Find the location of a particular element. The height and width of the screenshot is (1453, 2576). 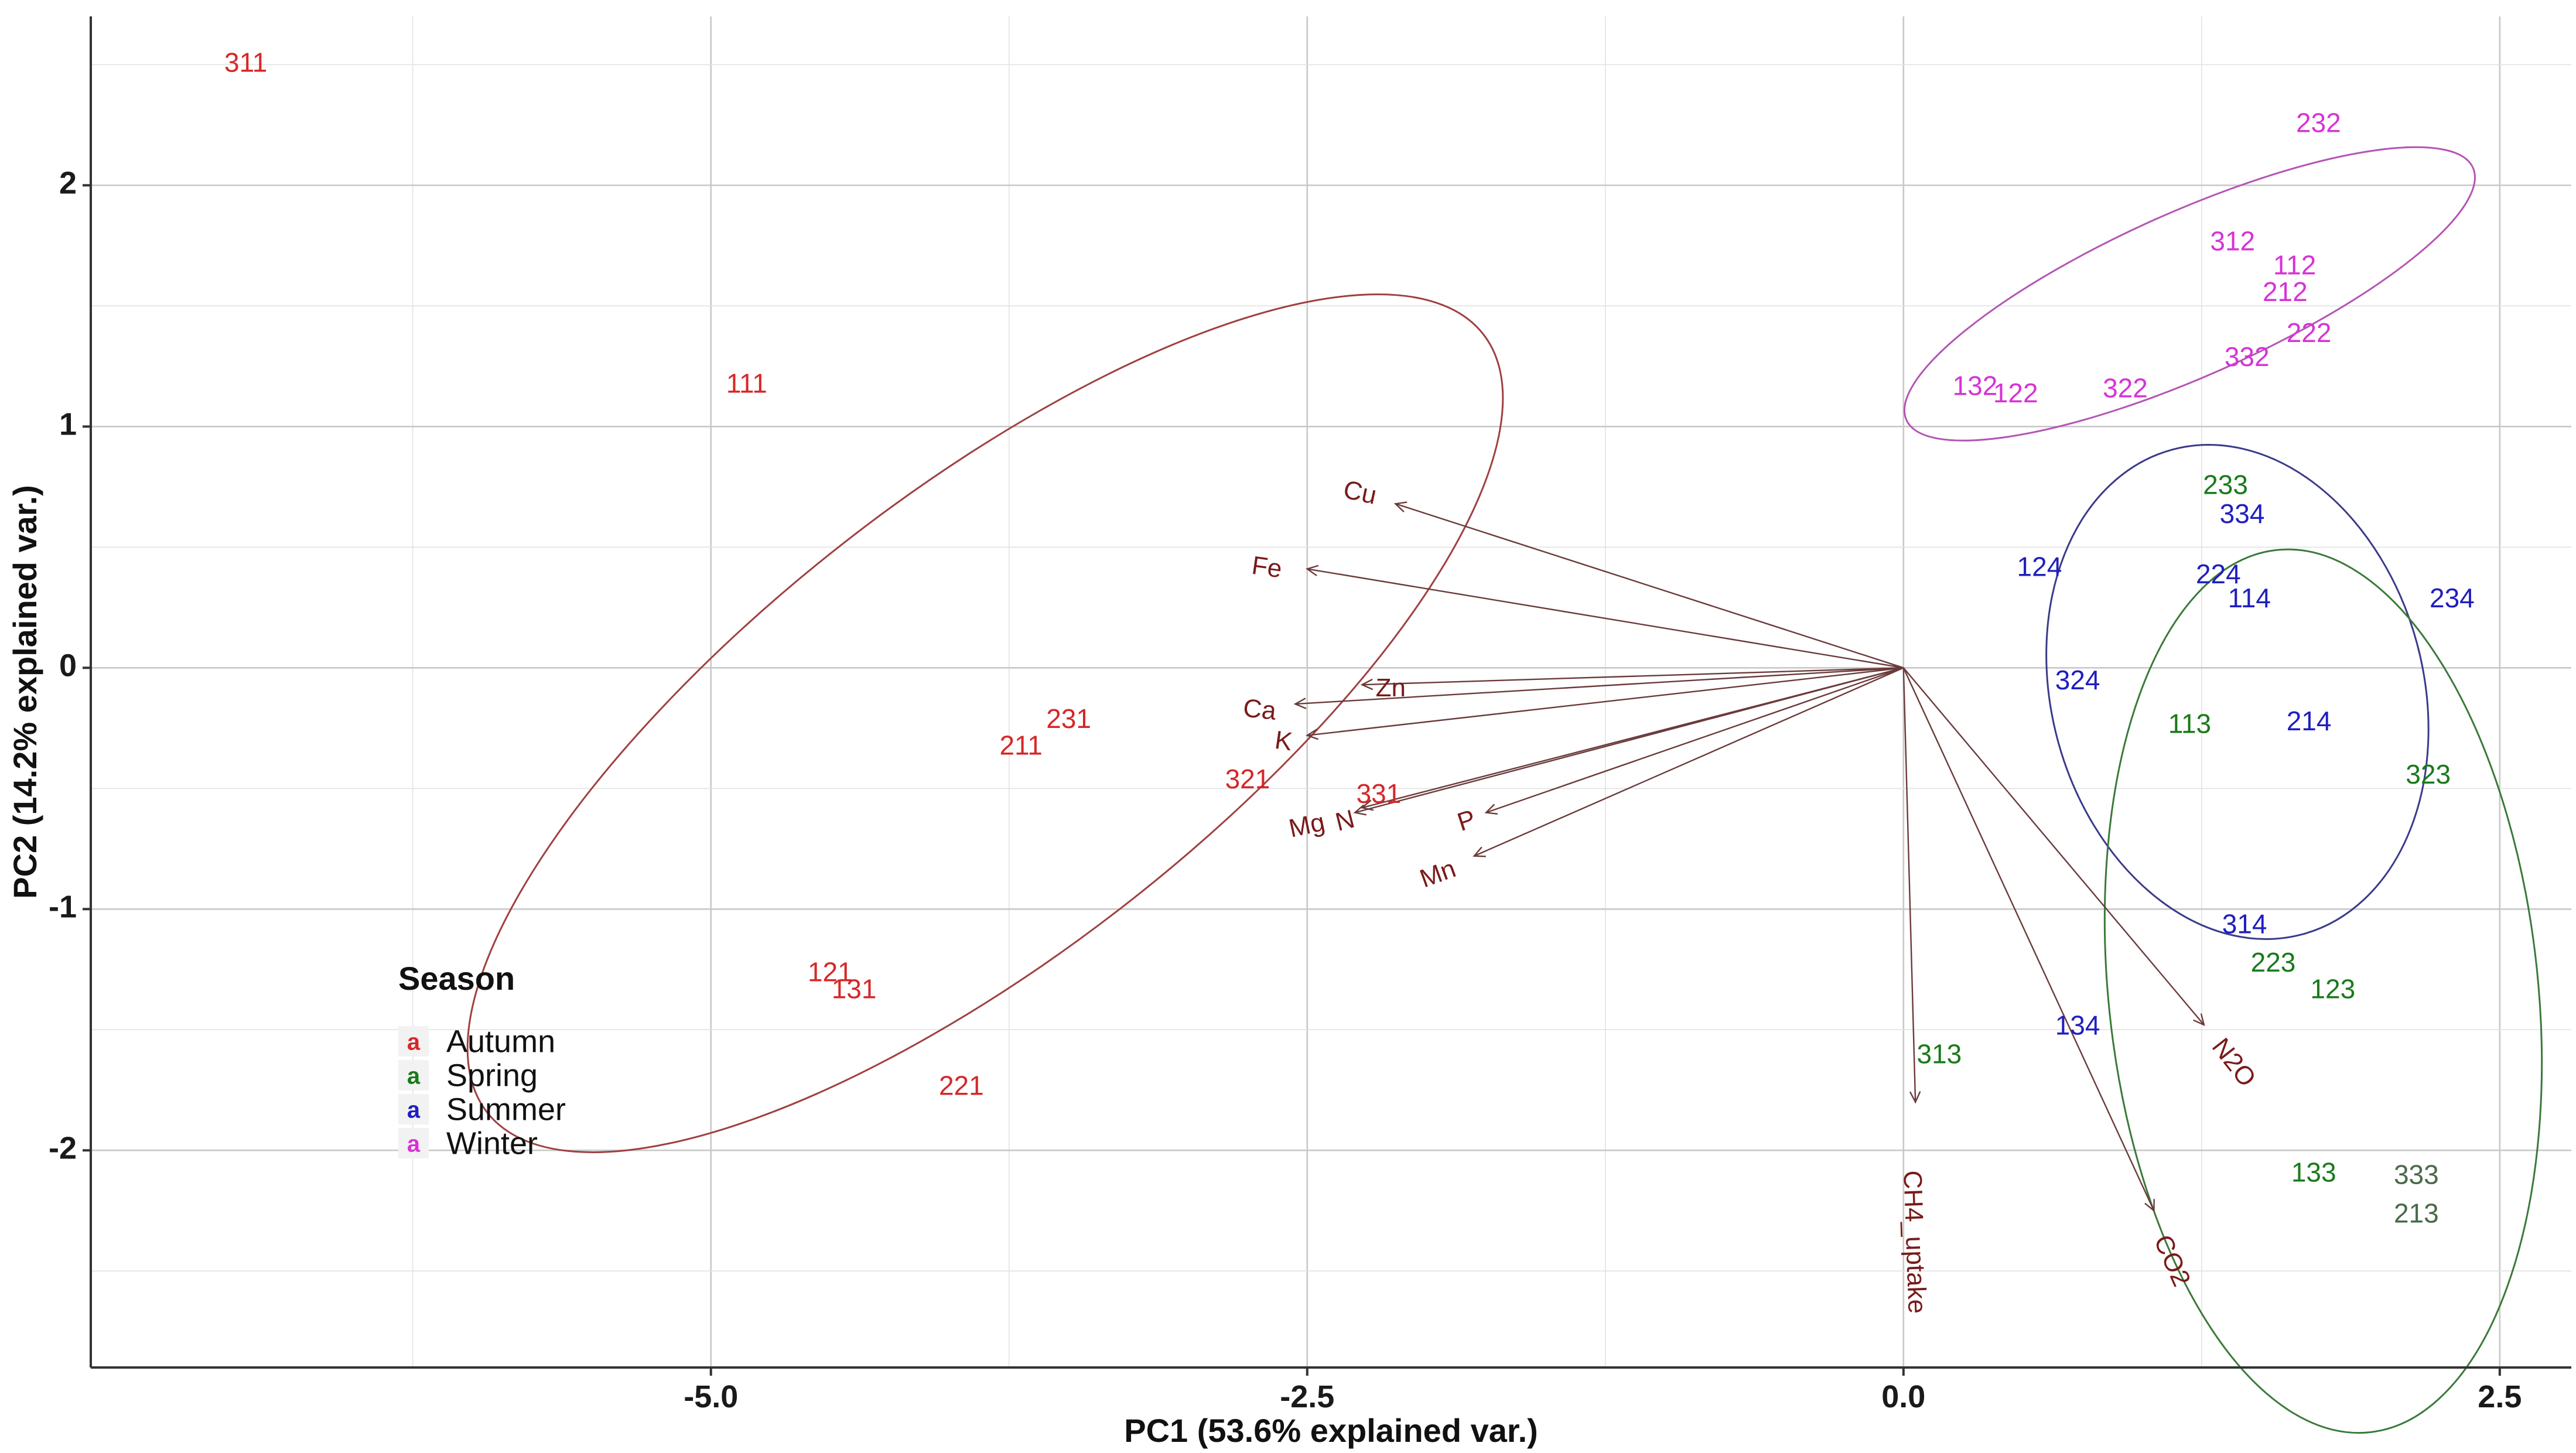

x-tick-label: 2.5 is located at coordinates (2500, 1396).